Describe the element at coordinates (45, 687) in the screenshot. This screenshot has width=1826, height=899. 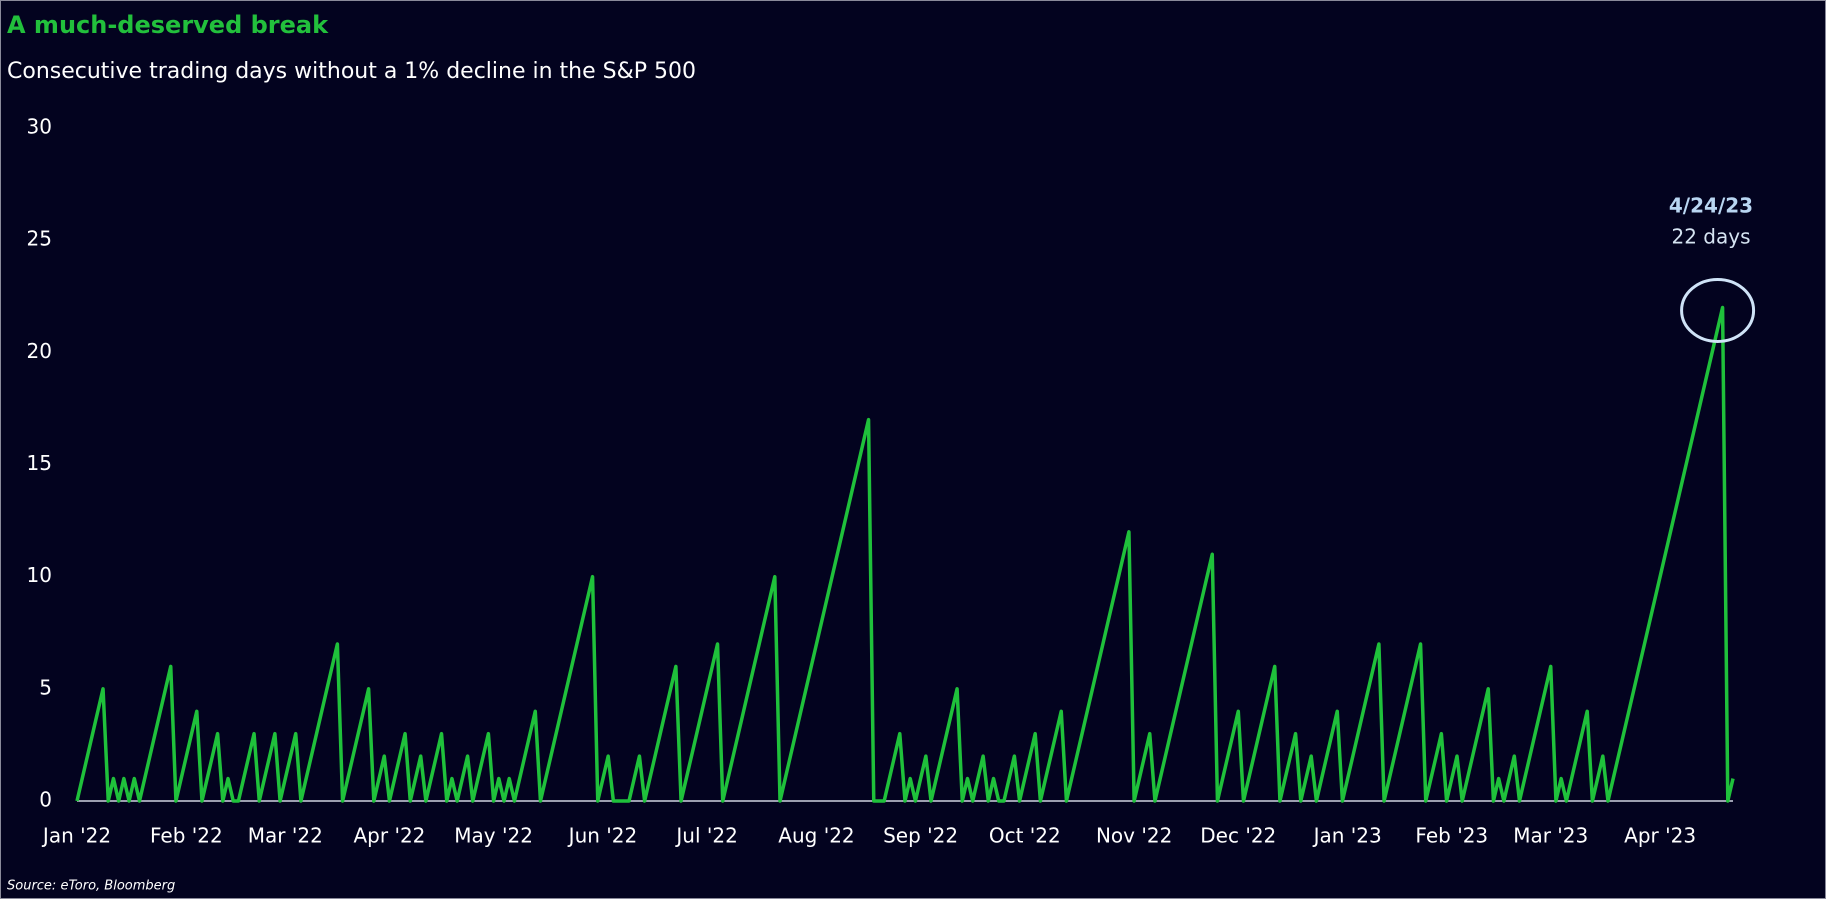
I see `y-tick-label: 5` at that location.